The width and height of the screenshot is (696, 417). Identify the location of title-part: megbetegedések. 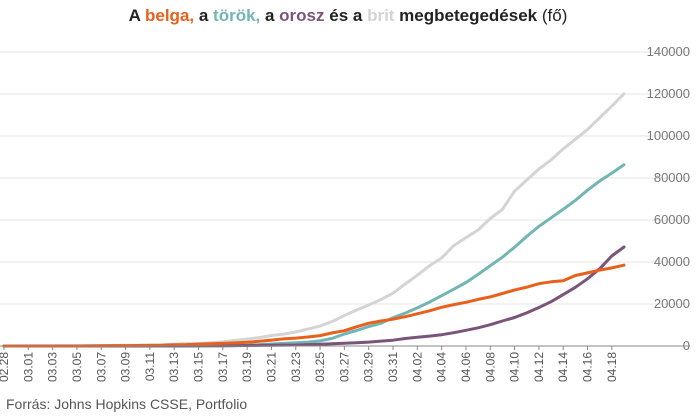
(466, 15).